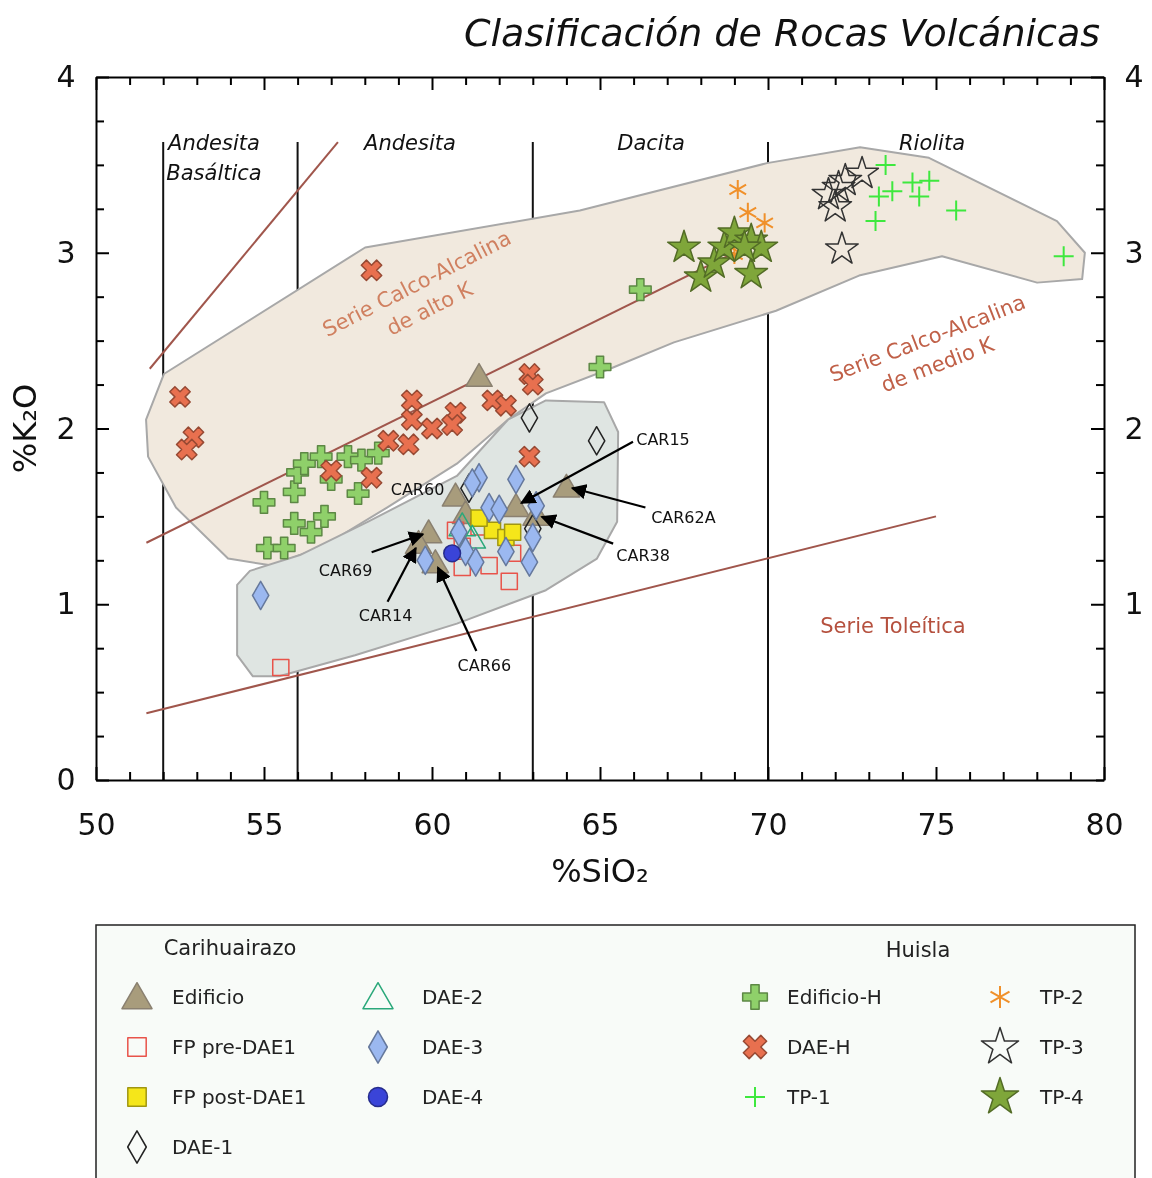 The height and width of the screenshot is (1178, 1152). I want to click on legend-label: FP pre-DAE1, so click(234, 1047).